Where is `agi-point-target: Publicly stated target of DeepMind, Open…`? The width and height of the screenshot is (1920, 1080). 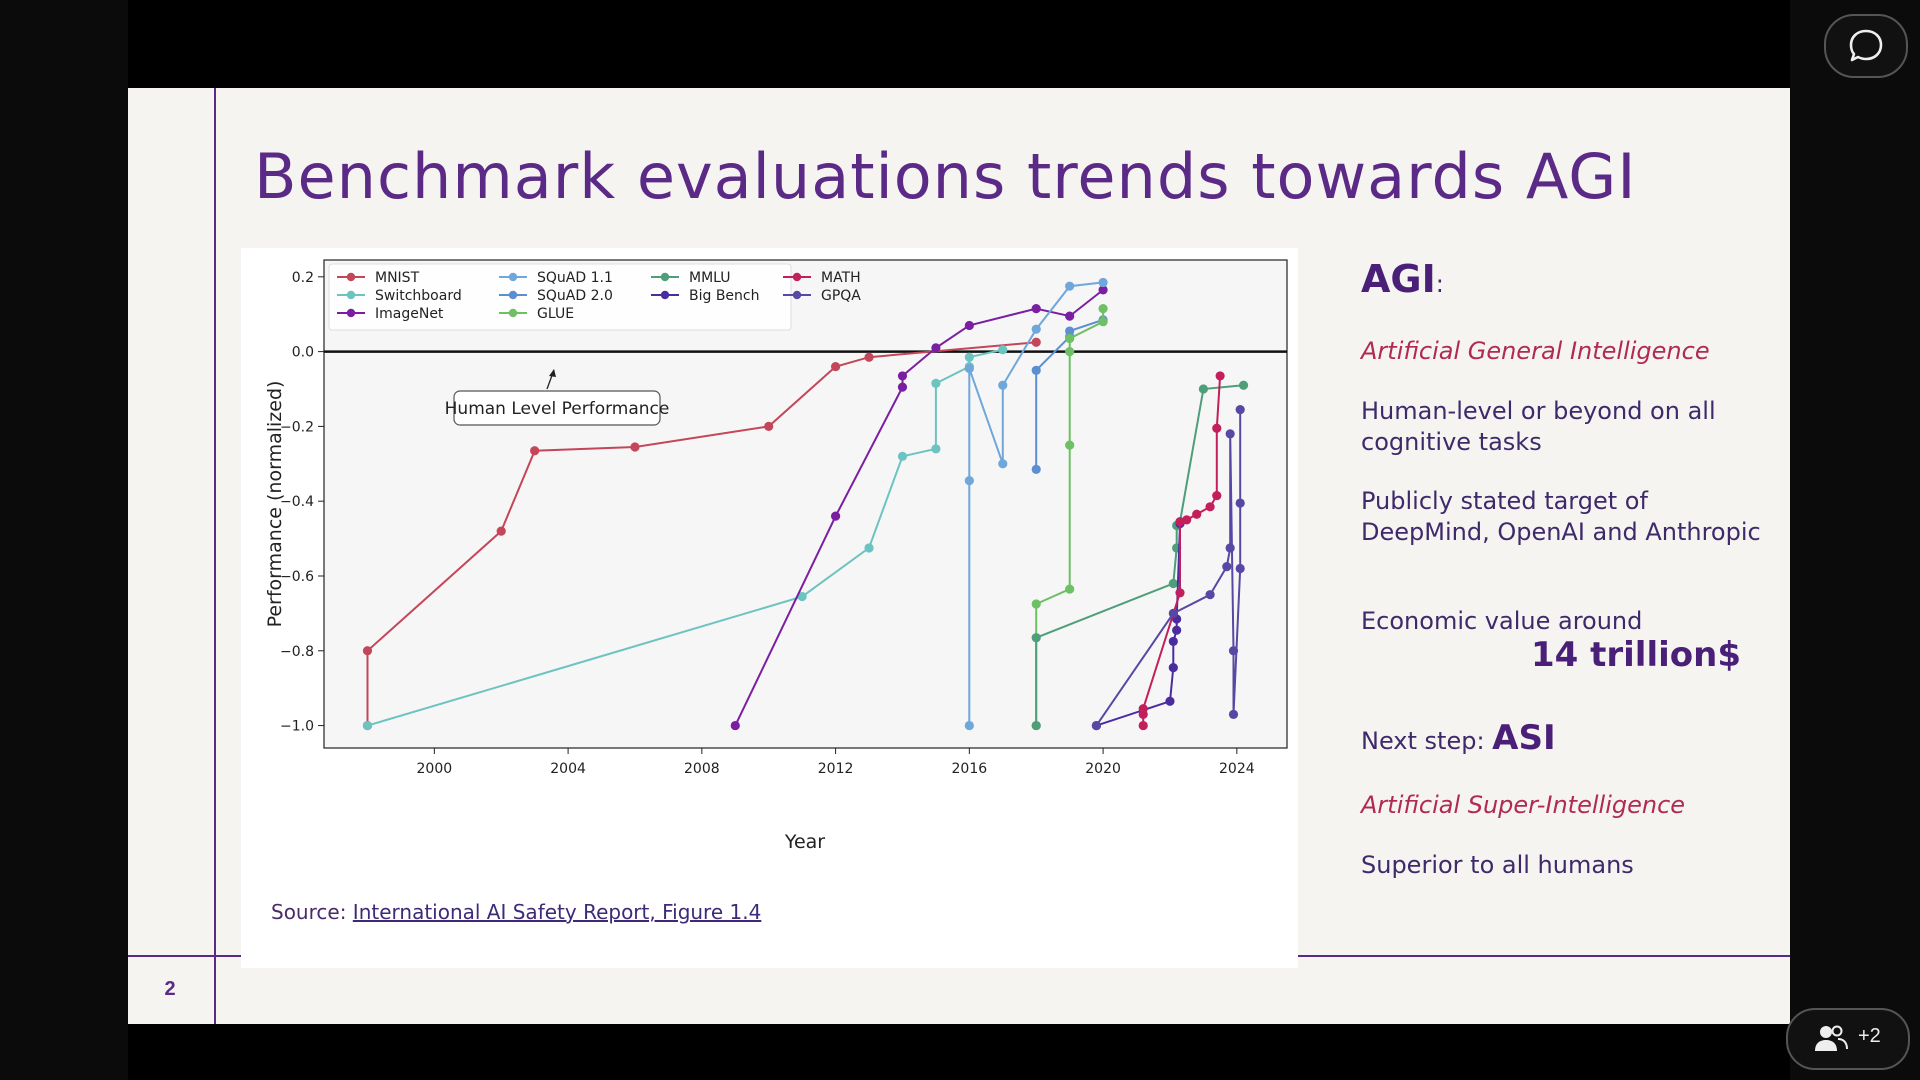
agi-point-target: Publicly stated target of DeepMind, Open… is located at coordinates (1561, 516).